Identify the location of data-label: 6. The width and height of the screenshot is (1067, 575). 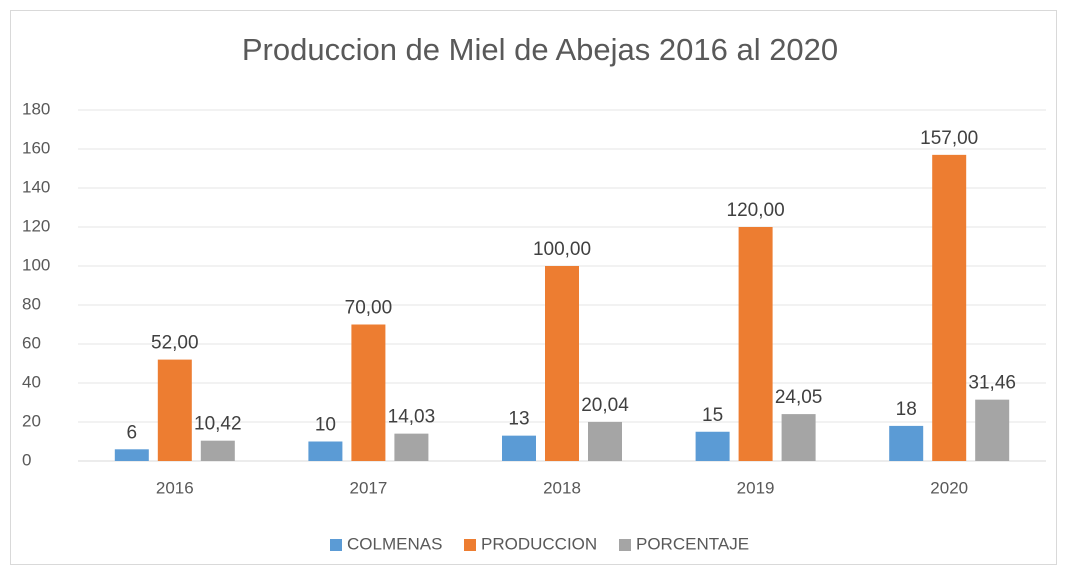
(132, 432).